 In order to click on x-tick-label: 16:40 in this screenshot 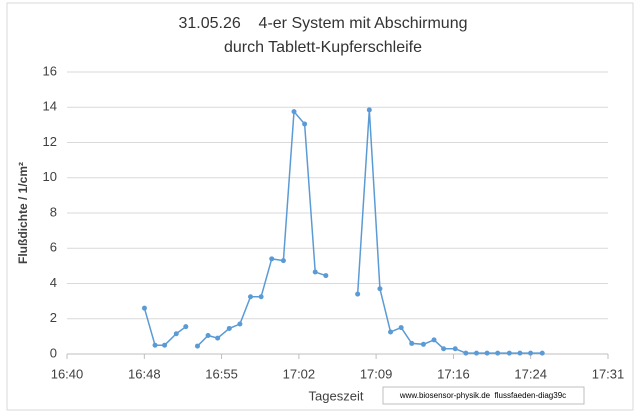, I will do `click(67, 373)`.